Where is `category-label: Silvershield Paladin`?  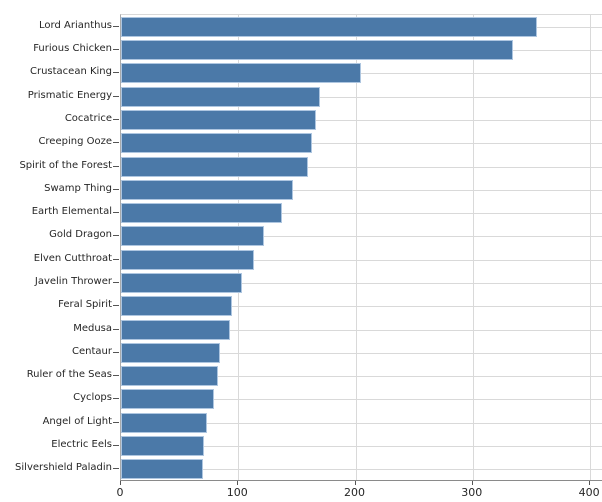 category-label: Silvershield Paladin is located at coordinates (63, 468).